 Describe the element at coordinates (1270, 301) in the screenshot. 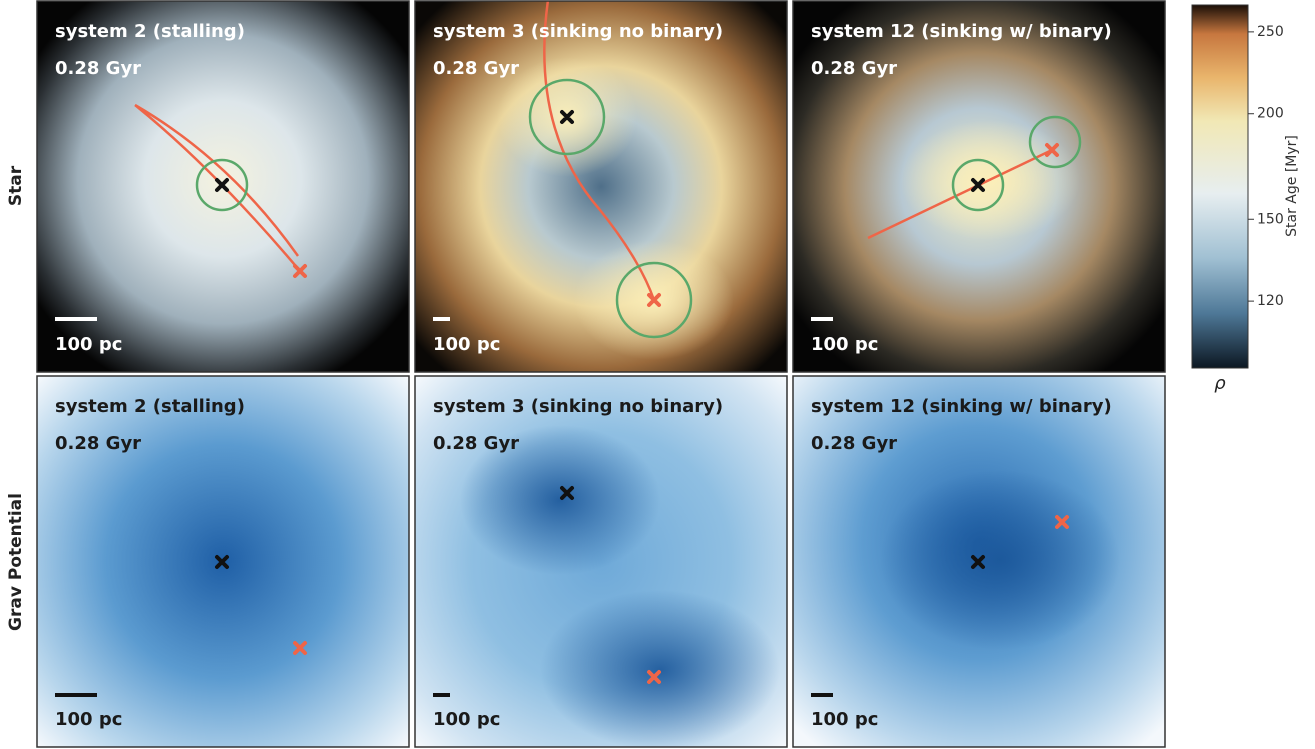

I see `colorbar-tick-label: 120` at that location.